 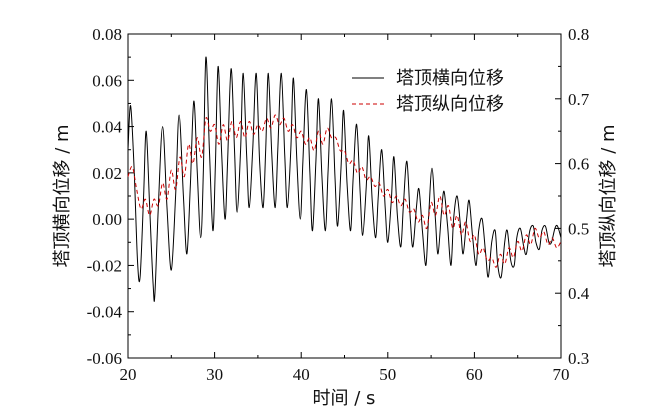 What do you see at coordinates (107, 34) in the screenshot?
I see `y-left-tick-label: 0.08` at bounding box center [107, 34].